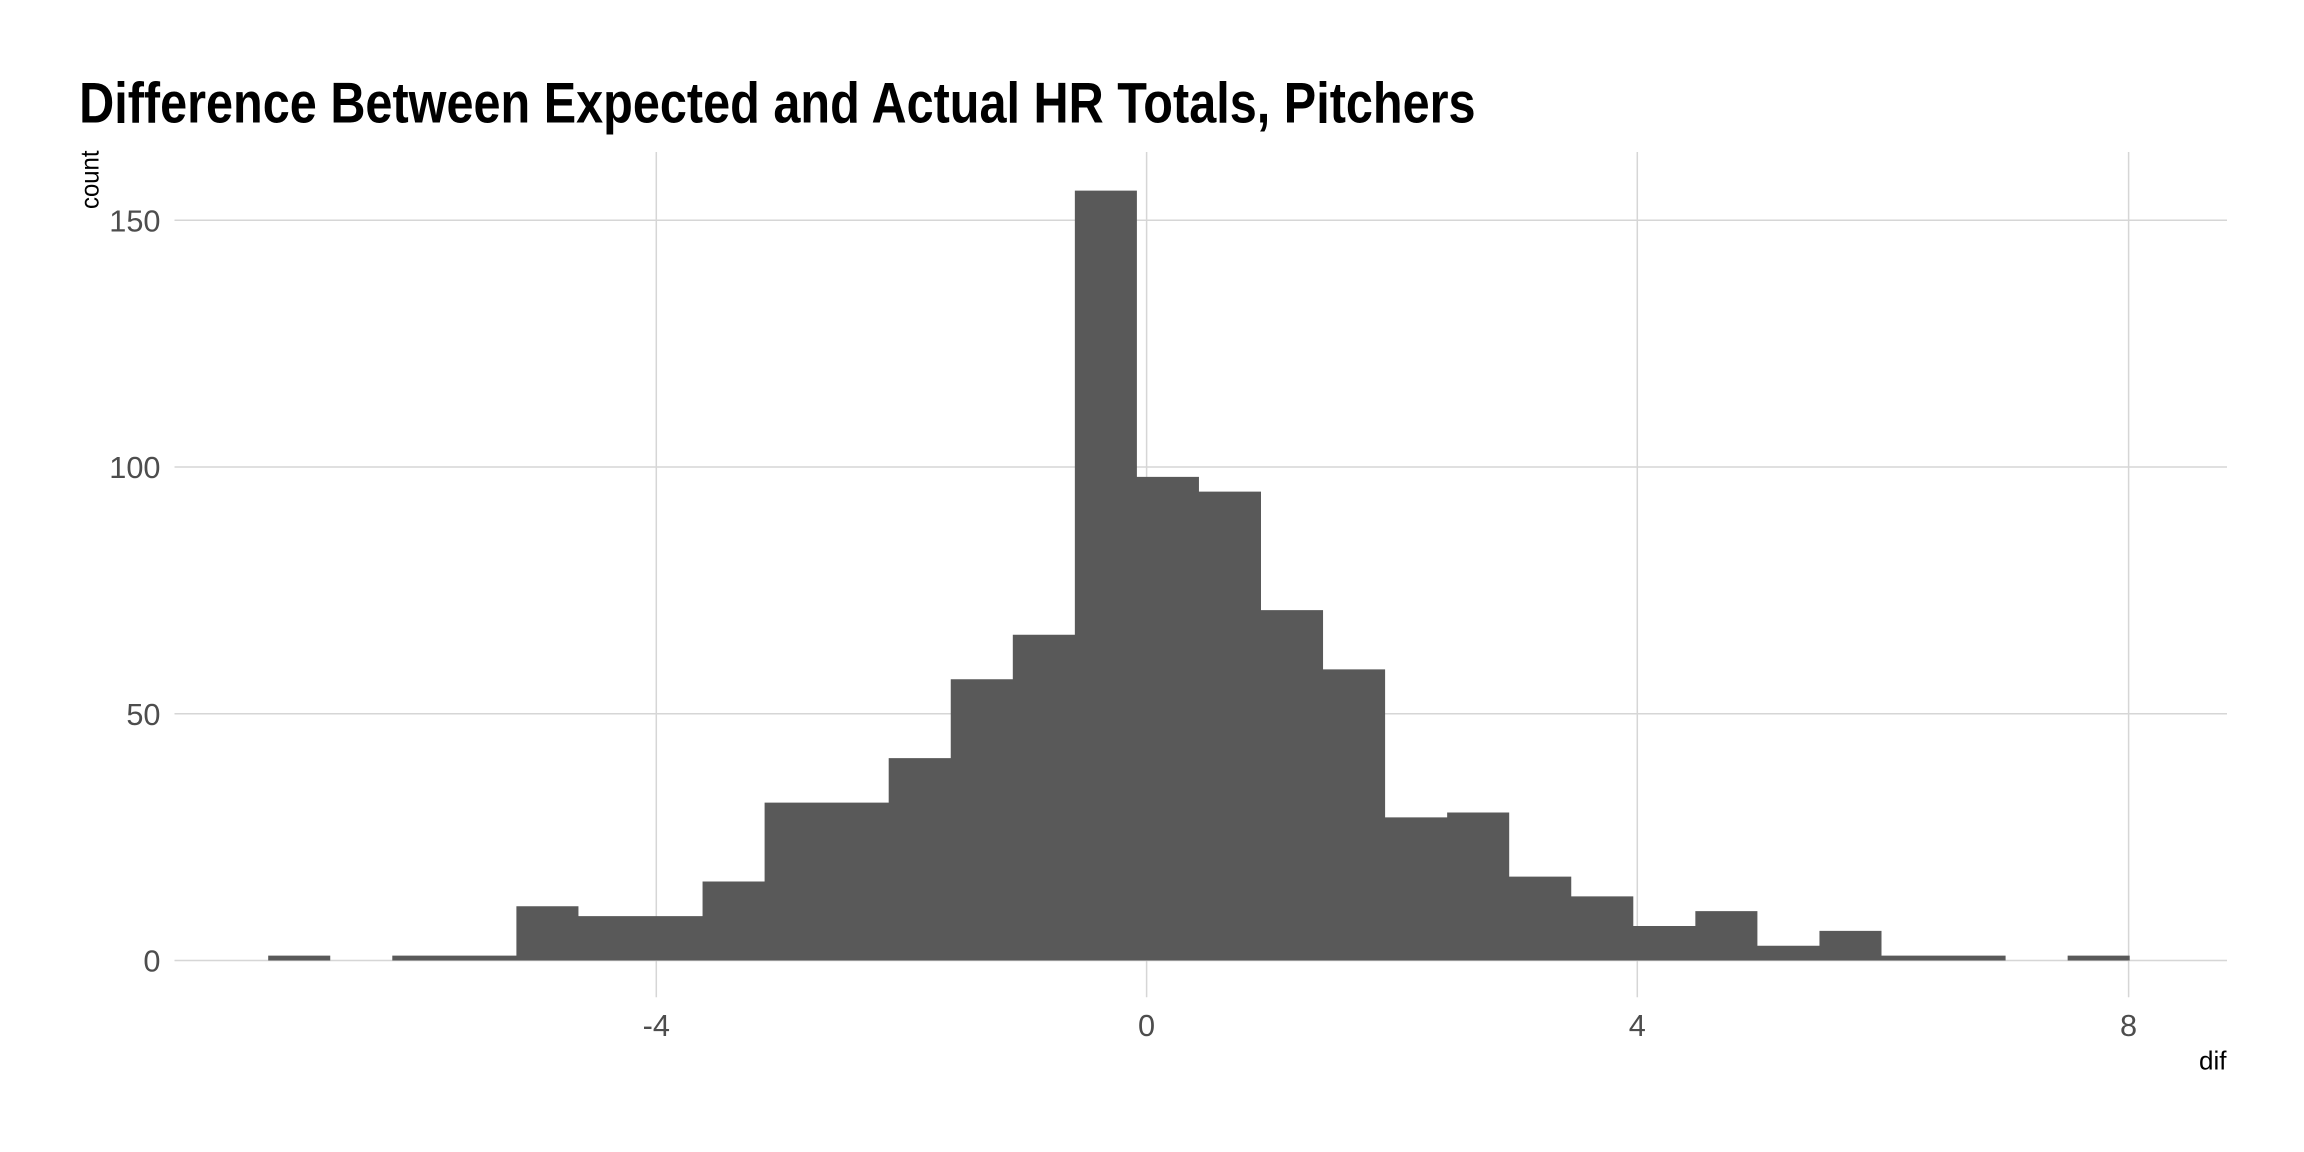 This screenshot has width=2304, height=1152. I want to click on svg-text: 100, so click(134, 467).